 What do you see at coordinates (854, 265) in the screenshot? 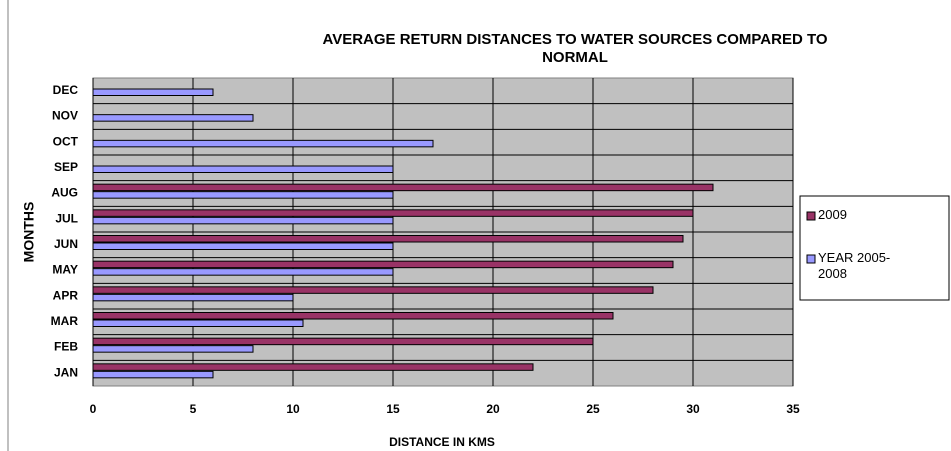
I see `legend-label: YEAR 2005-2008` at bounding box center [854, 265].